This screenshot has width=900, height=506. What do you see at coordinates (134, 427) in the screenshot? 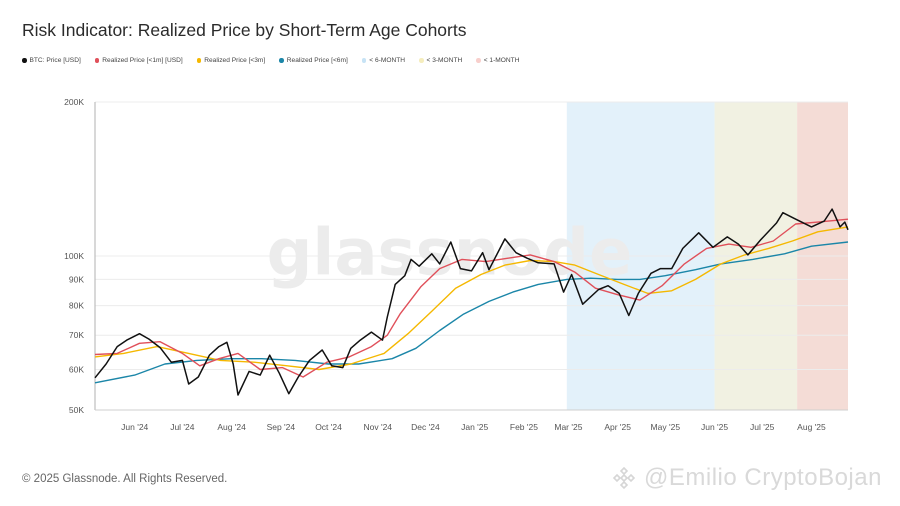
I see `x-tick-label: Jun '24` at bounding box center [134, 427].